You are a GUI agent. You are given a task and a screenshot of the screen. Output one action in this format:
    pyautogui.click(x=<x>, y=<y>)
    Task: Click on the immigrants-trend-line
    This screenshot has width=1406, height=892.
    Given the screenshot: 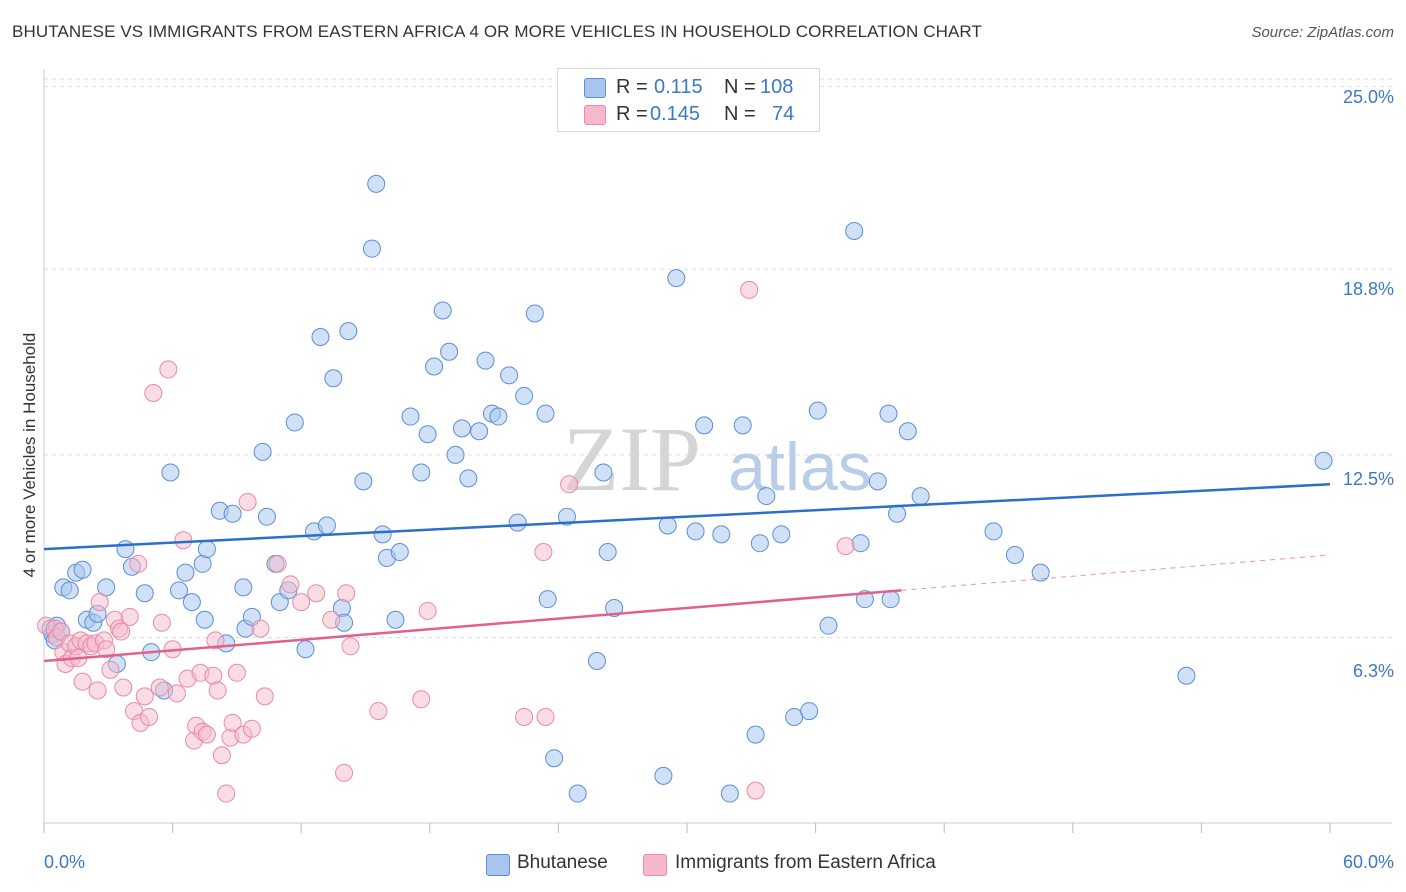 What is the action you would take?
    pyautogui.click(x=472, y=626)
    